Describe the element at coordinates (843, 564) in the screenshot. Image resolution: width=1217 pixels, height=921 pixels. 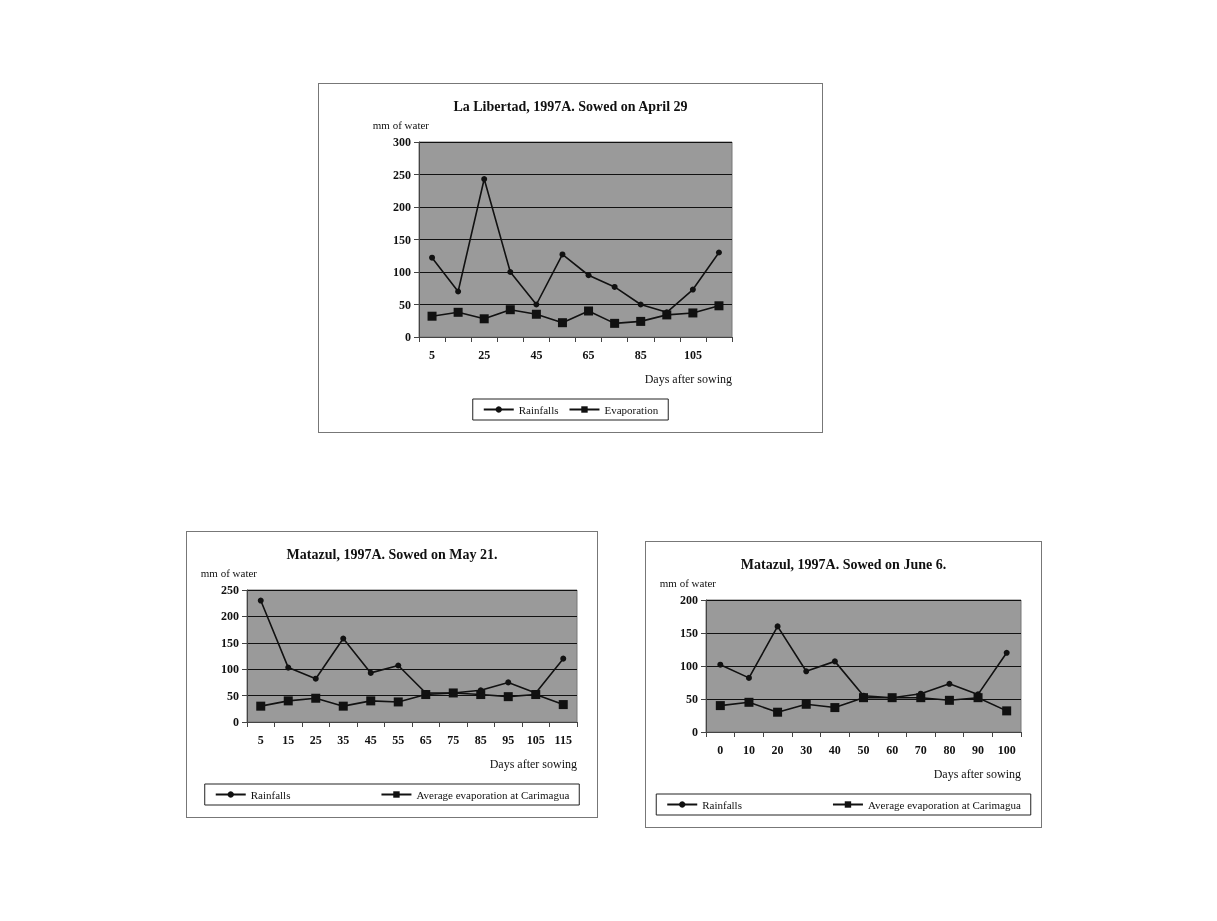
I see `chart-title: Matazul, 1997A. Sowed on June 6.` at that location.